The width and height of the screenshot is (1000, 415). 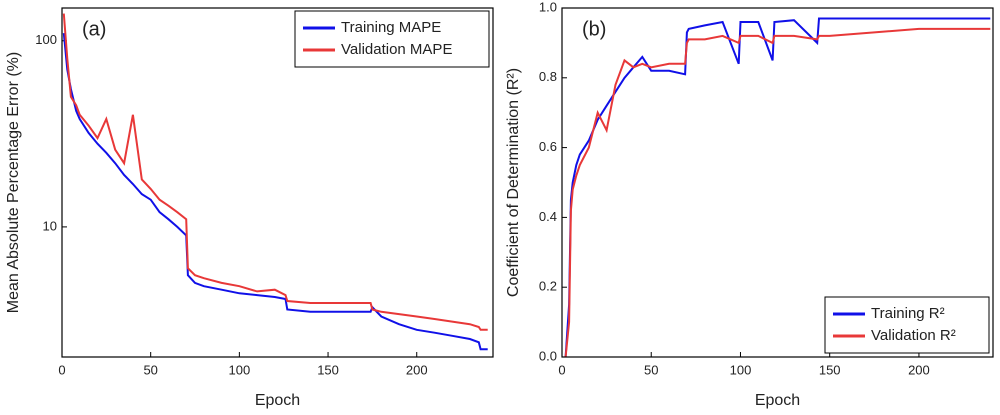 I want to click on y-tick-label: 0.8, so click(x=548, y=76).